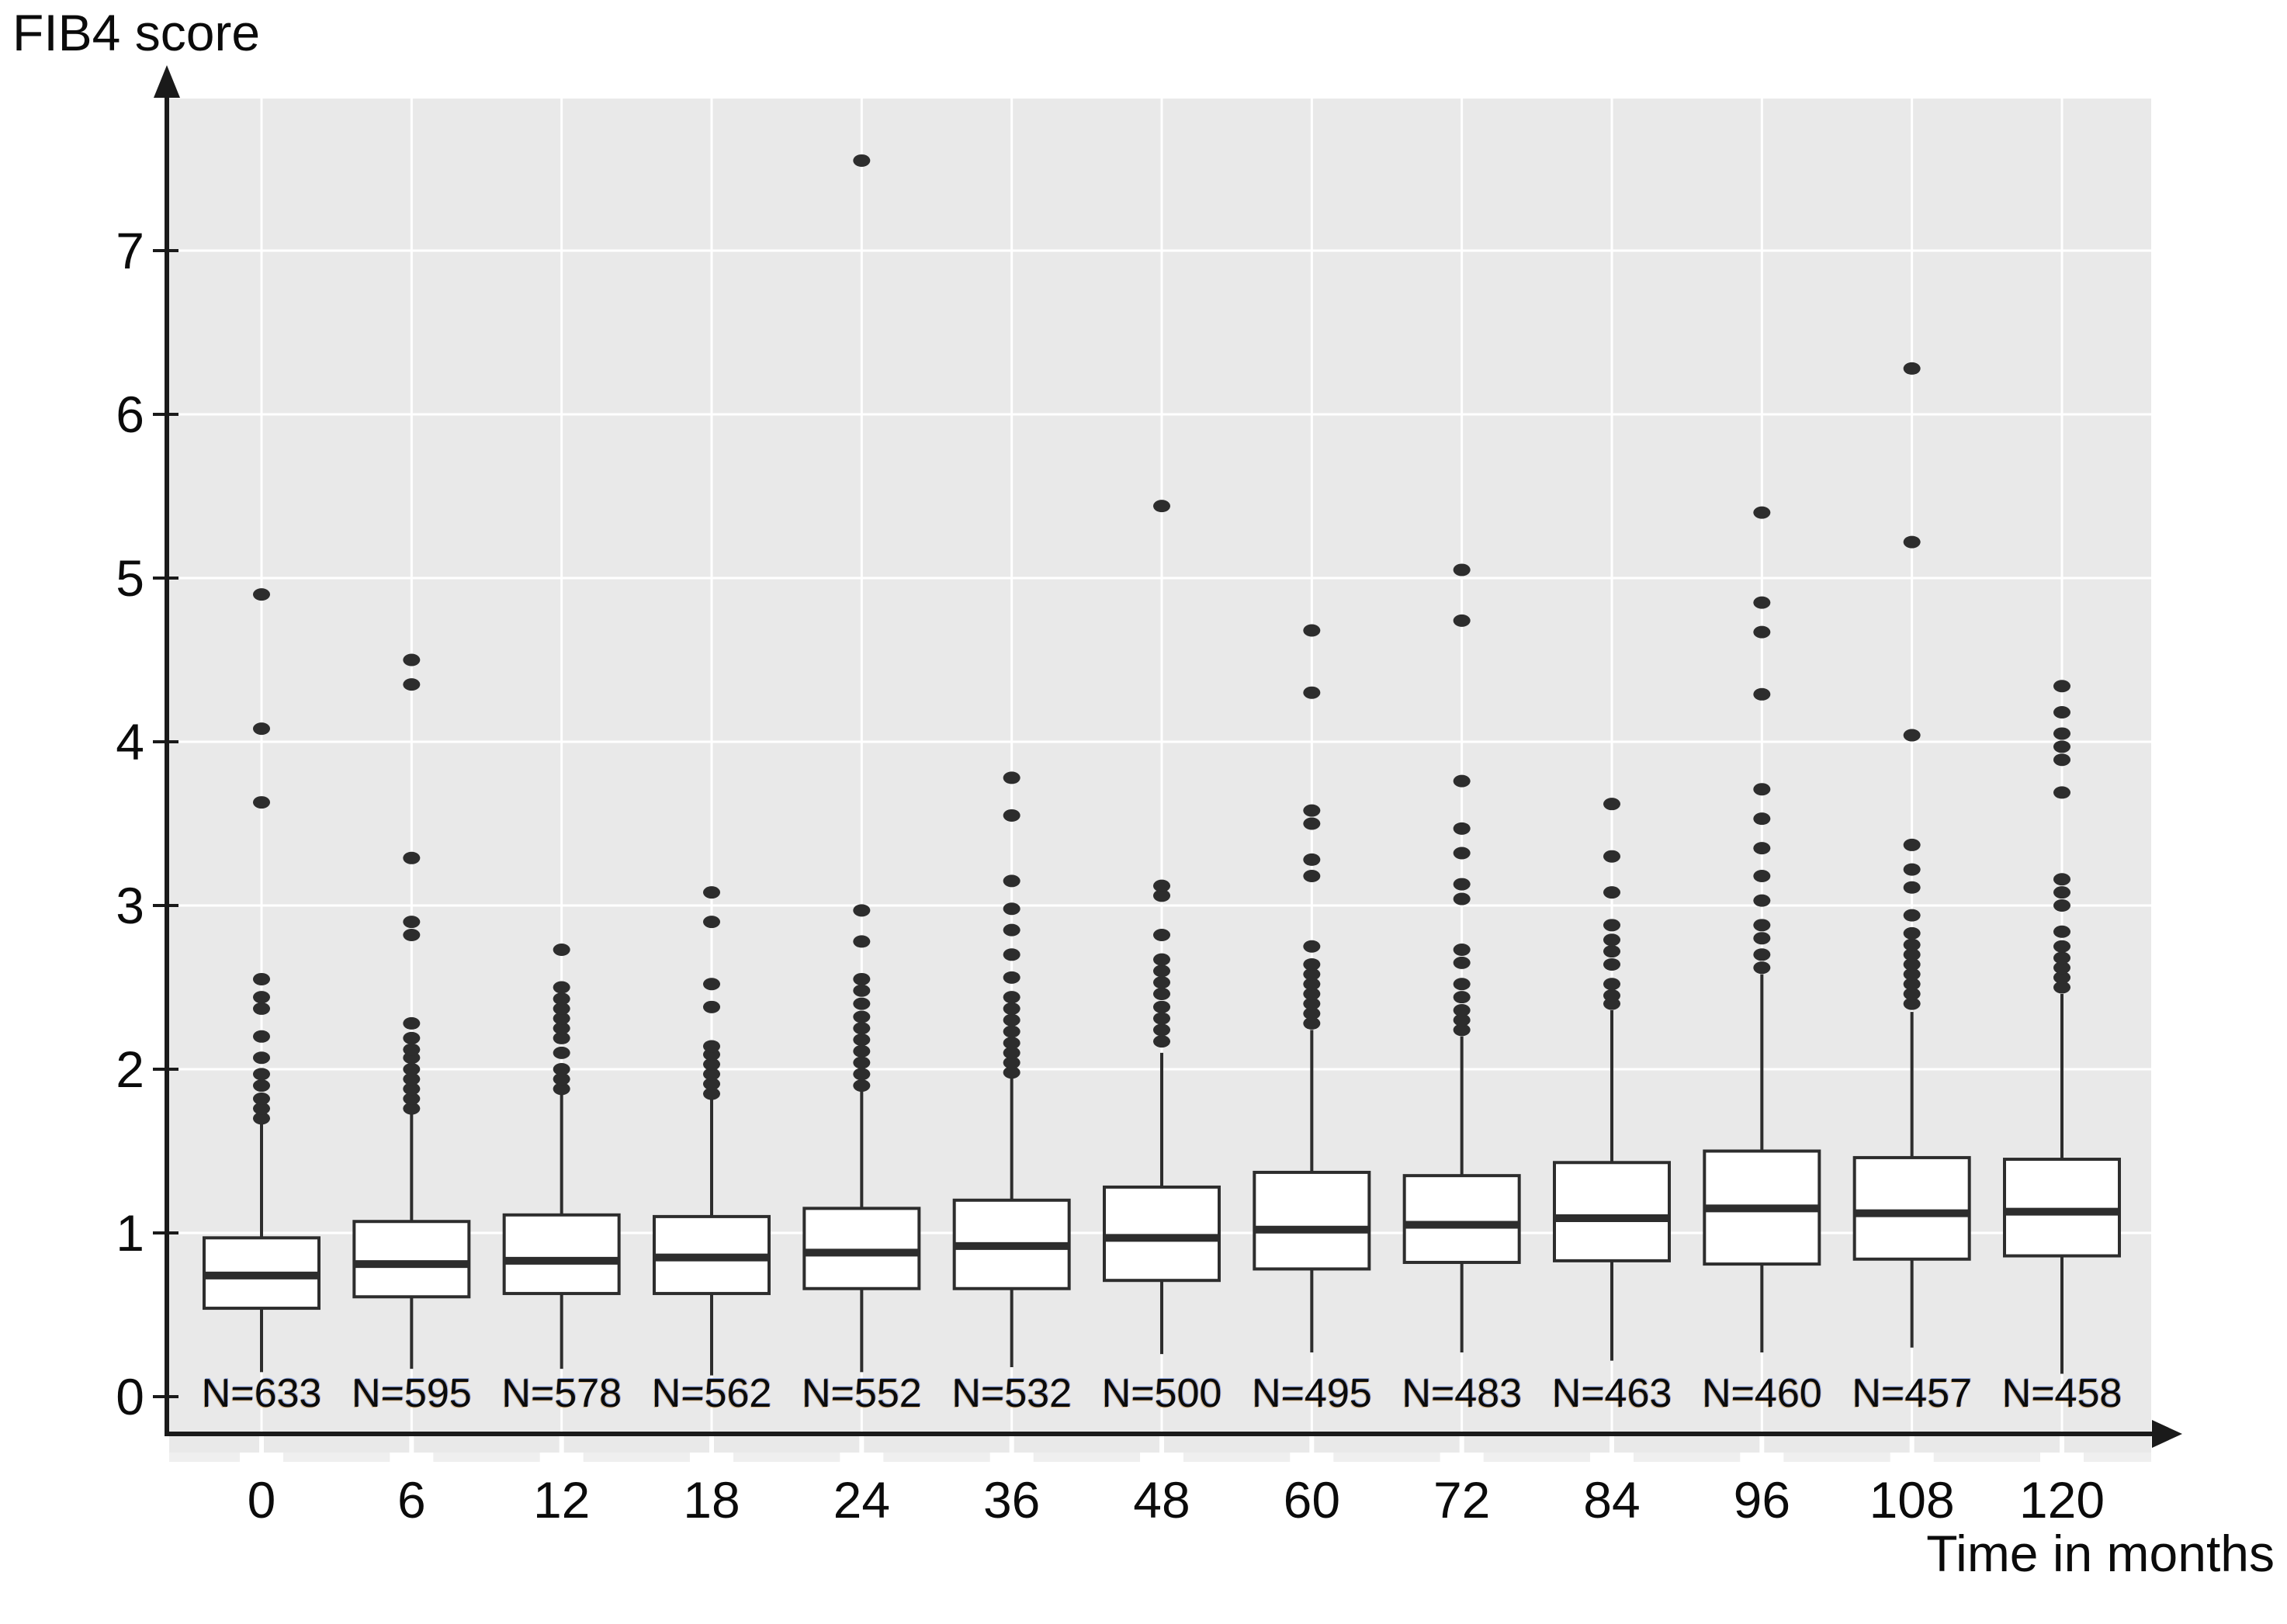 Image resolution: width=2287 pixels, height=1624 pixels. Describe the element at coordinates (130, 741) in the screenshot. I see `y-tick-label: 4` at that location.